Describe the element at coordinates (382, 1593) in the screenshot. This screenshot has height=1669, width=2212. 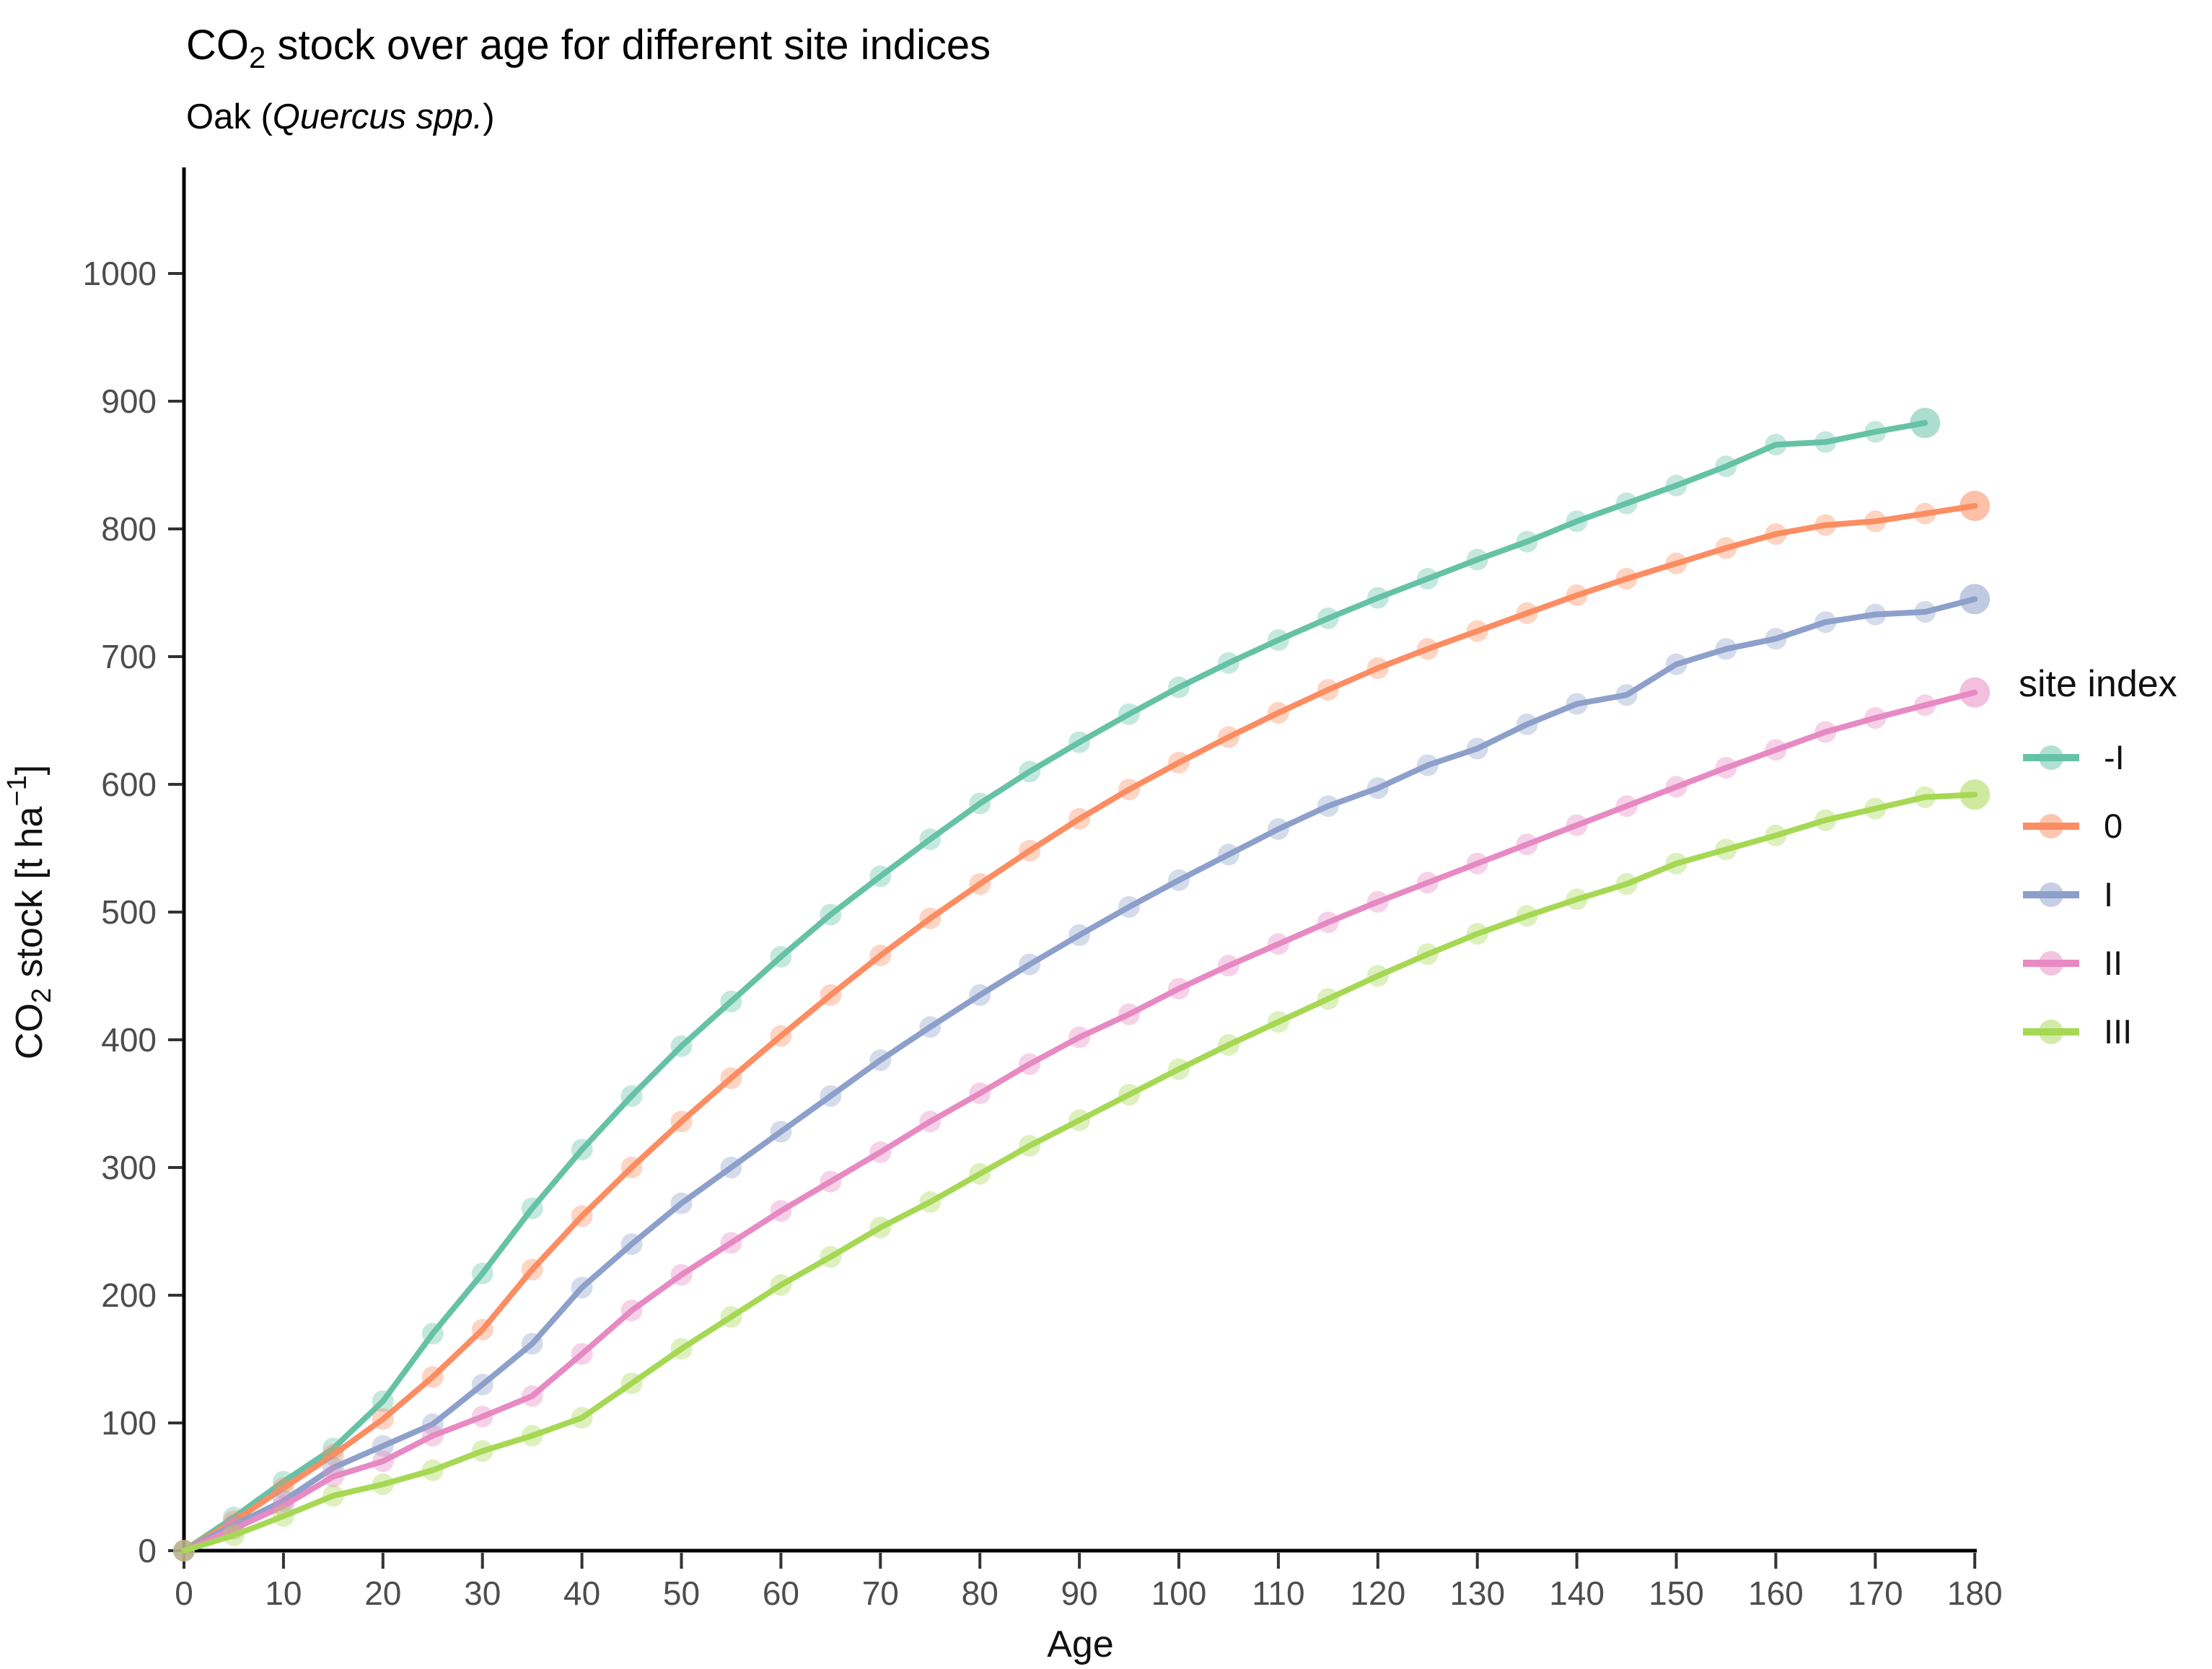
I see `x-axis-tick-label: 20` at that location.